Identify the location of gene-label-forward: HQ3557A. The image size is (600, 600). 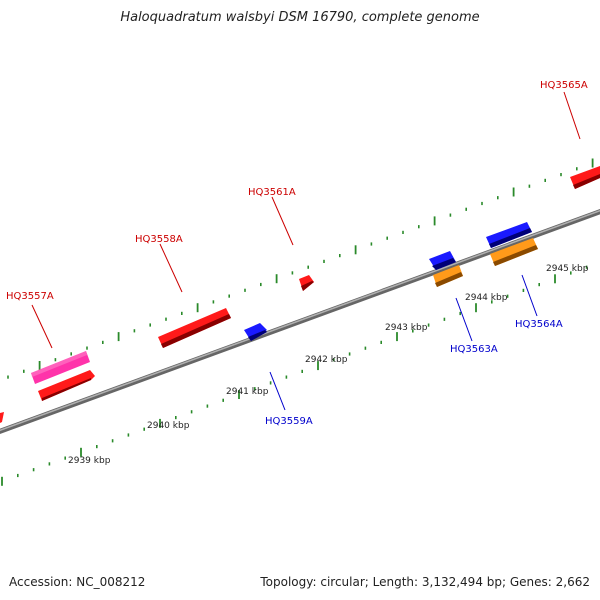
(30, 296).